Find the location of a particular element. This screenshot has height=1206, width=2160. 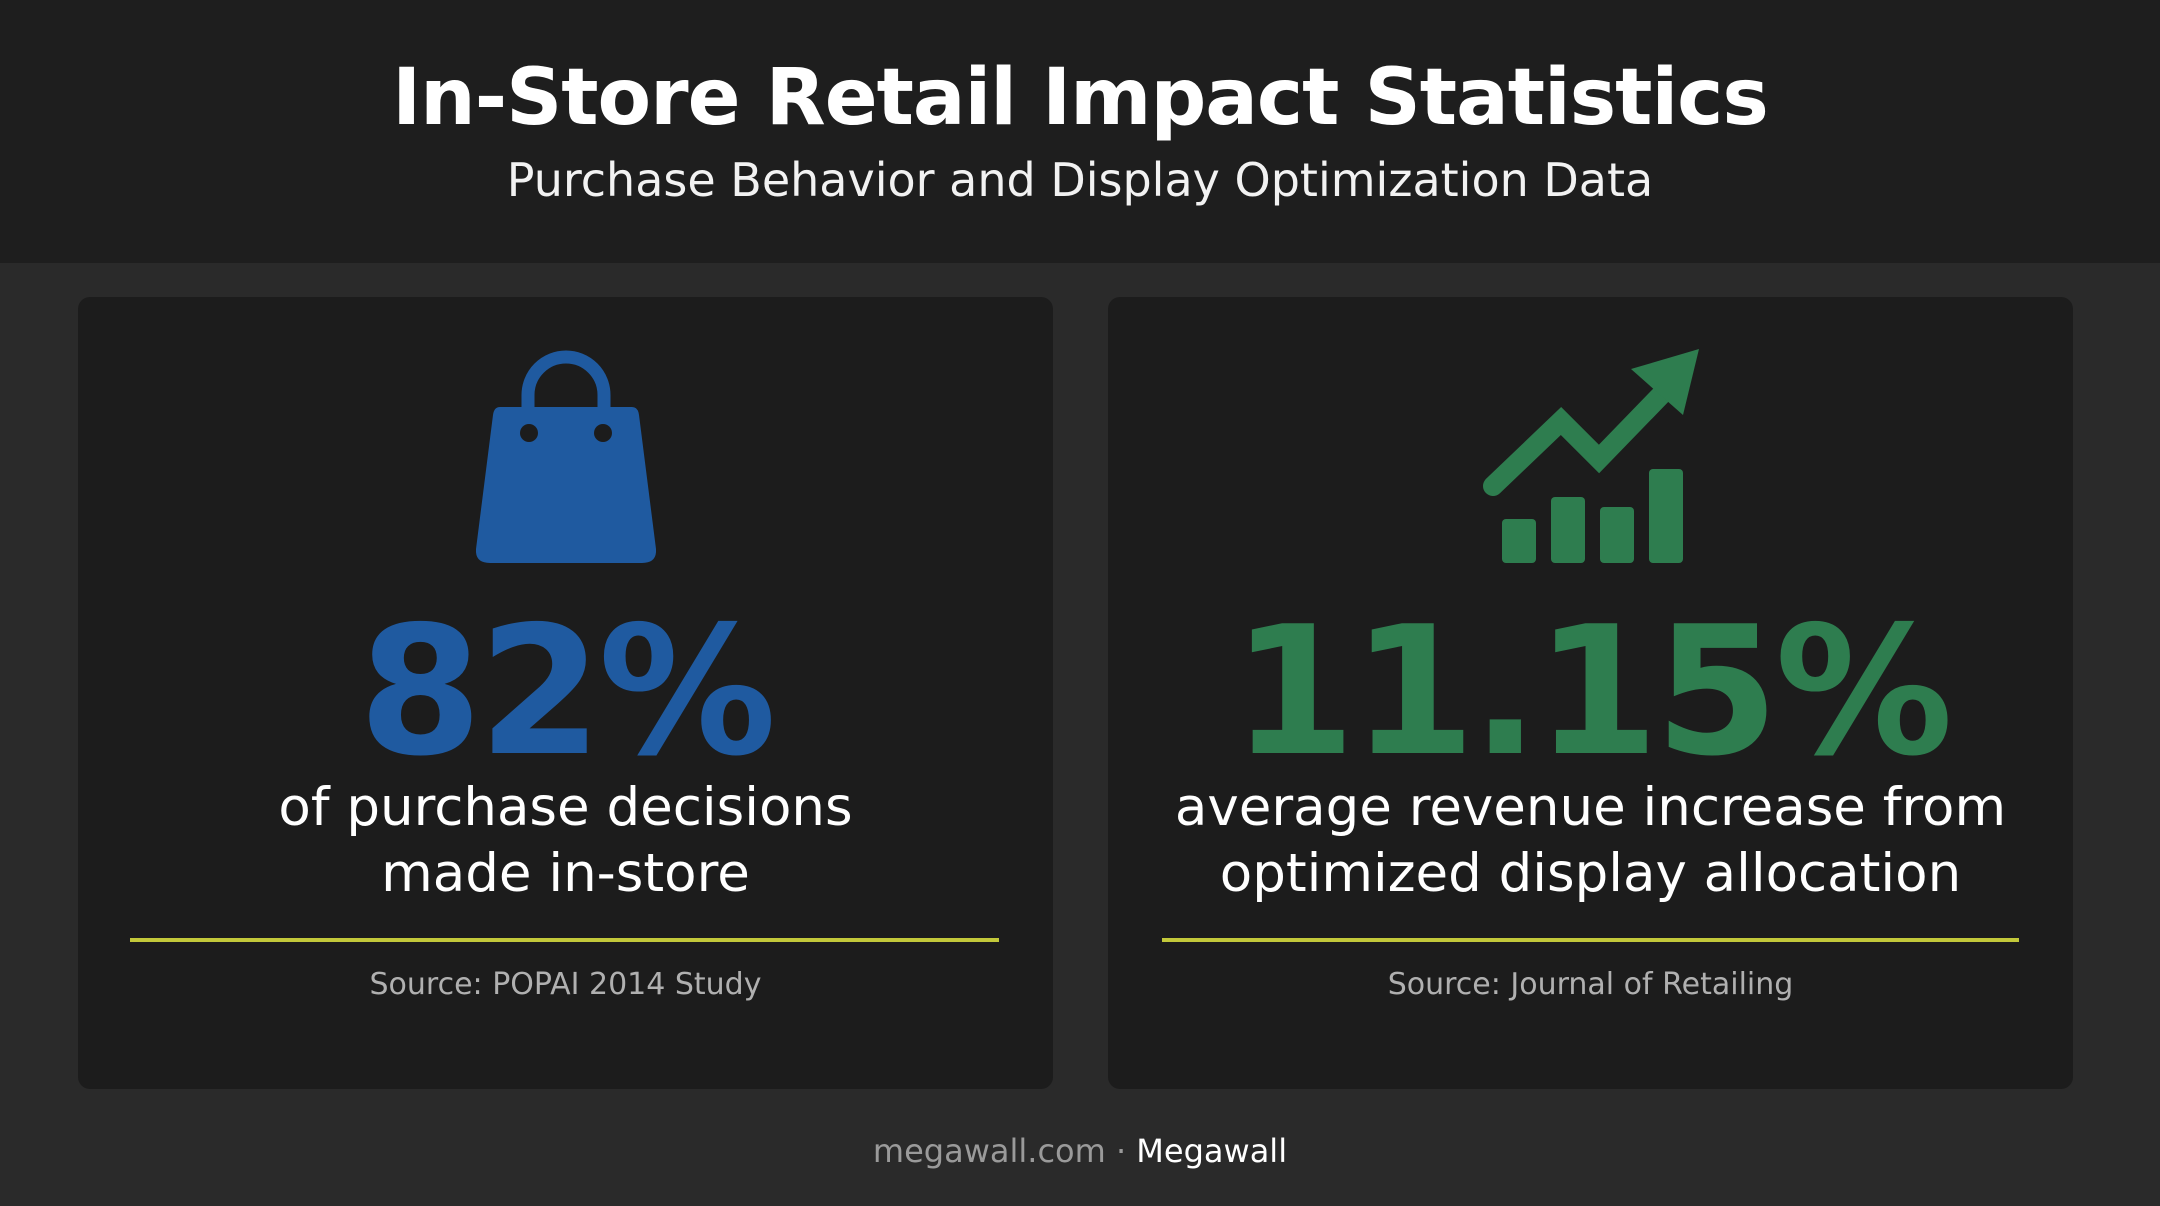

stat-description-line-1: of purchase decisions is located at coordinates (565, 807).